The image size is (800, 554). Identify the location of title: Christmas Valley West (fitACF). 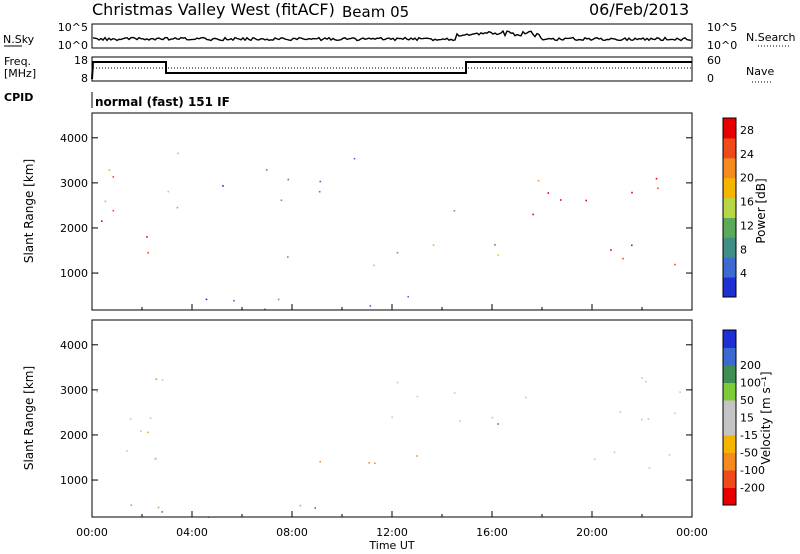
(213, 9).